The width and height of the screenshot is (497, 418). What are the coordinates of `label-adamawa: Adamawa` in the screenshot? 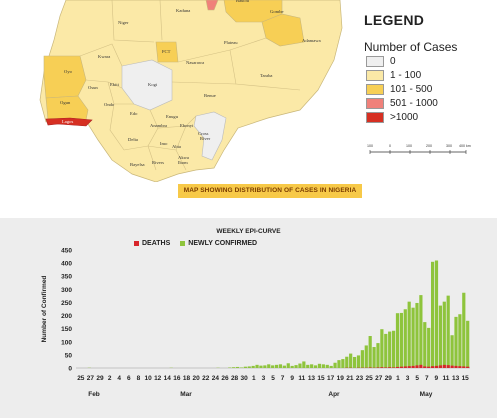 It's located at (311, 40).